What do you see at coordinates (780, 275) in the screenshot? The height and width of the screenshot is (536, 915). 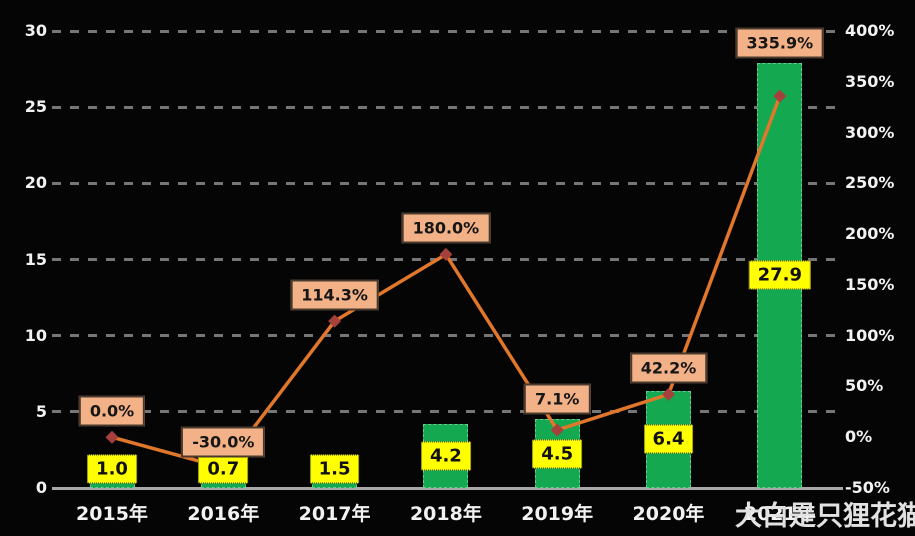 I see `bar-value-label: 27.9` at bounding box center [780, 275].